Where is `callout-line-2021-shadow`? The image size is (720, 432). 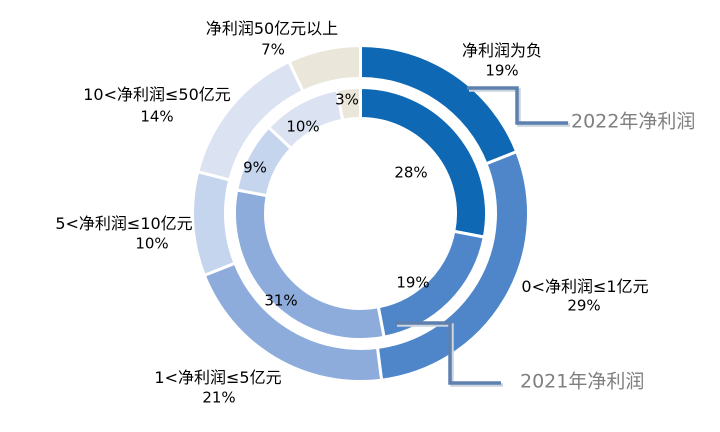
callout-line-2021-shadow is located at coordinates (450, 355).